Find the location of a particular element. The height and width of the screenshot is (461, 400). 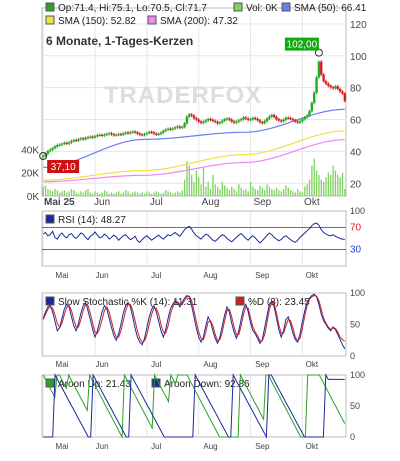

price-tick-label: 80 is located at coordinates (356, 89).